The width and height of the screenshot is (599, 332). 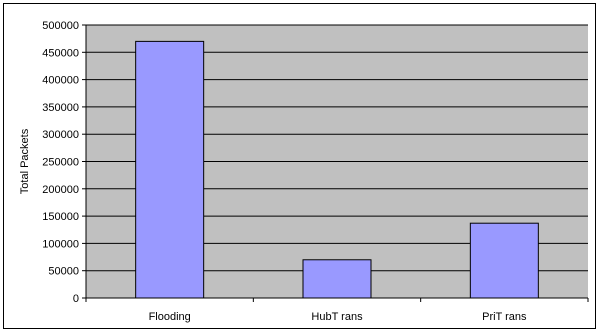 What do you see at coordinates (60, 217) in the screenshot?
I see `y-tick-label: 150000` at bounding box center [60, 217].